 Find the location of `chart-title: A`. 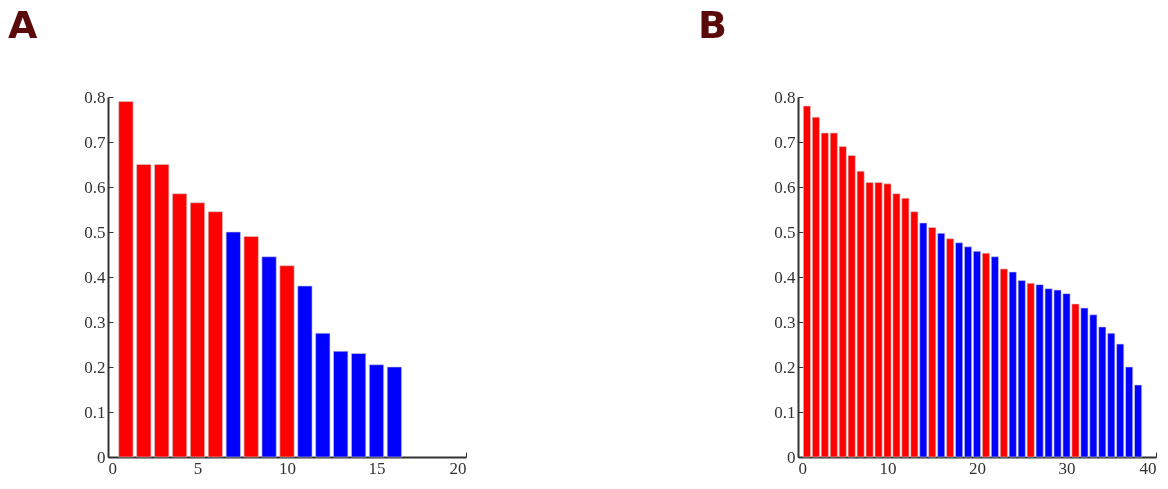

chart-title: A is located at coordinates (23, 25).